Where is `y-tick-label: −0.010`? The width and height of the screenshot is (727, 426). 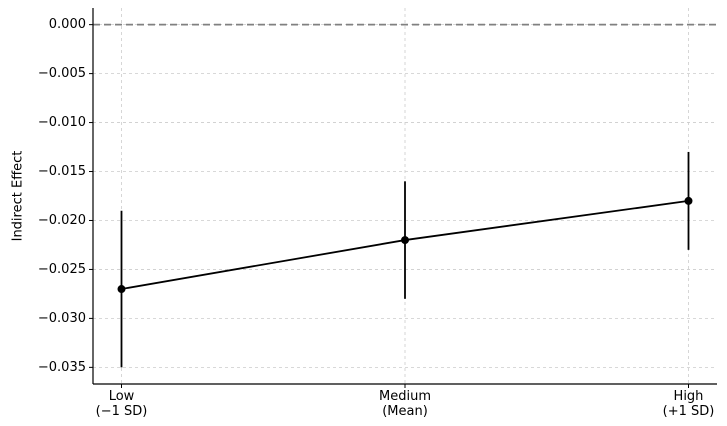 y-tick-label: −0.010 is located at coordinates (62, 122).